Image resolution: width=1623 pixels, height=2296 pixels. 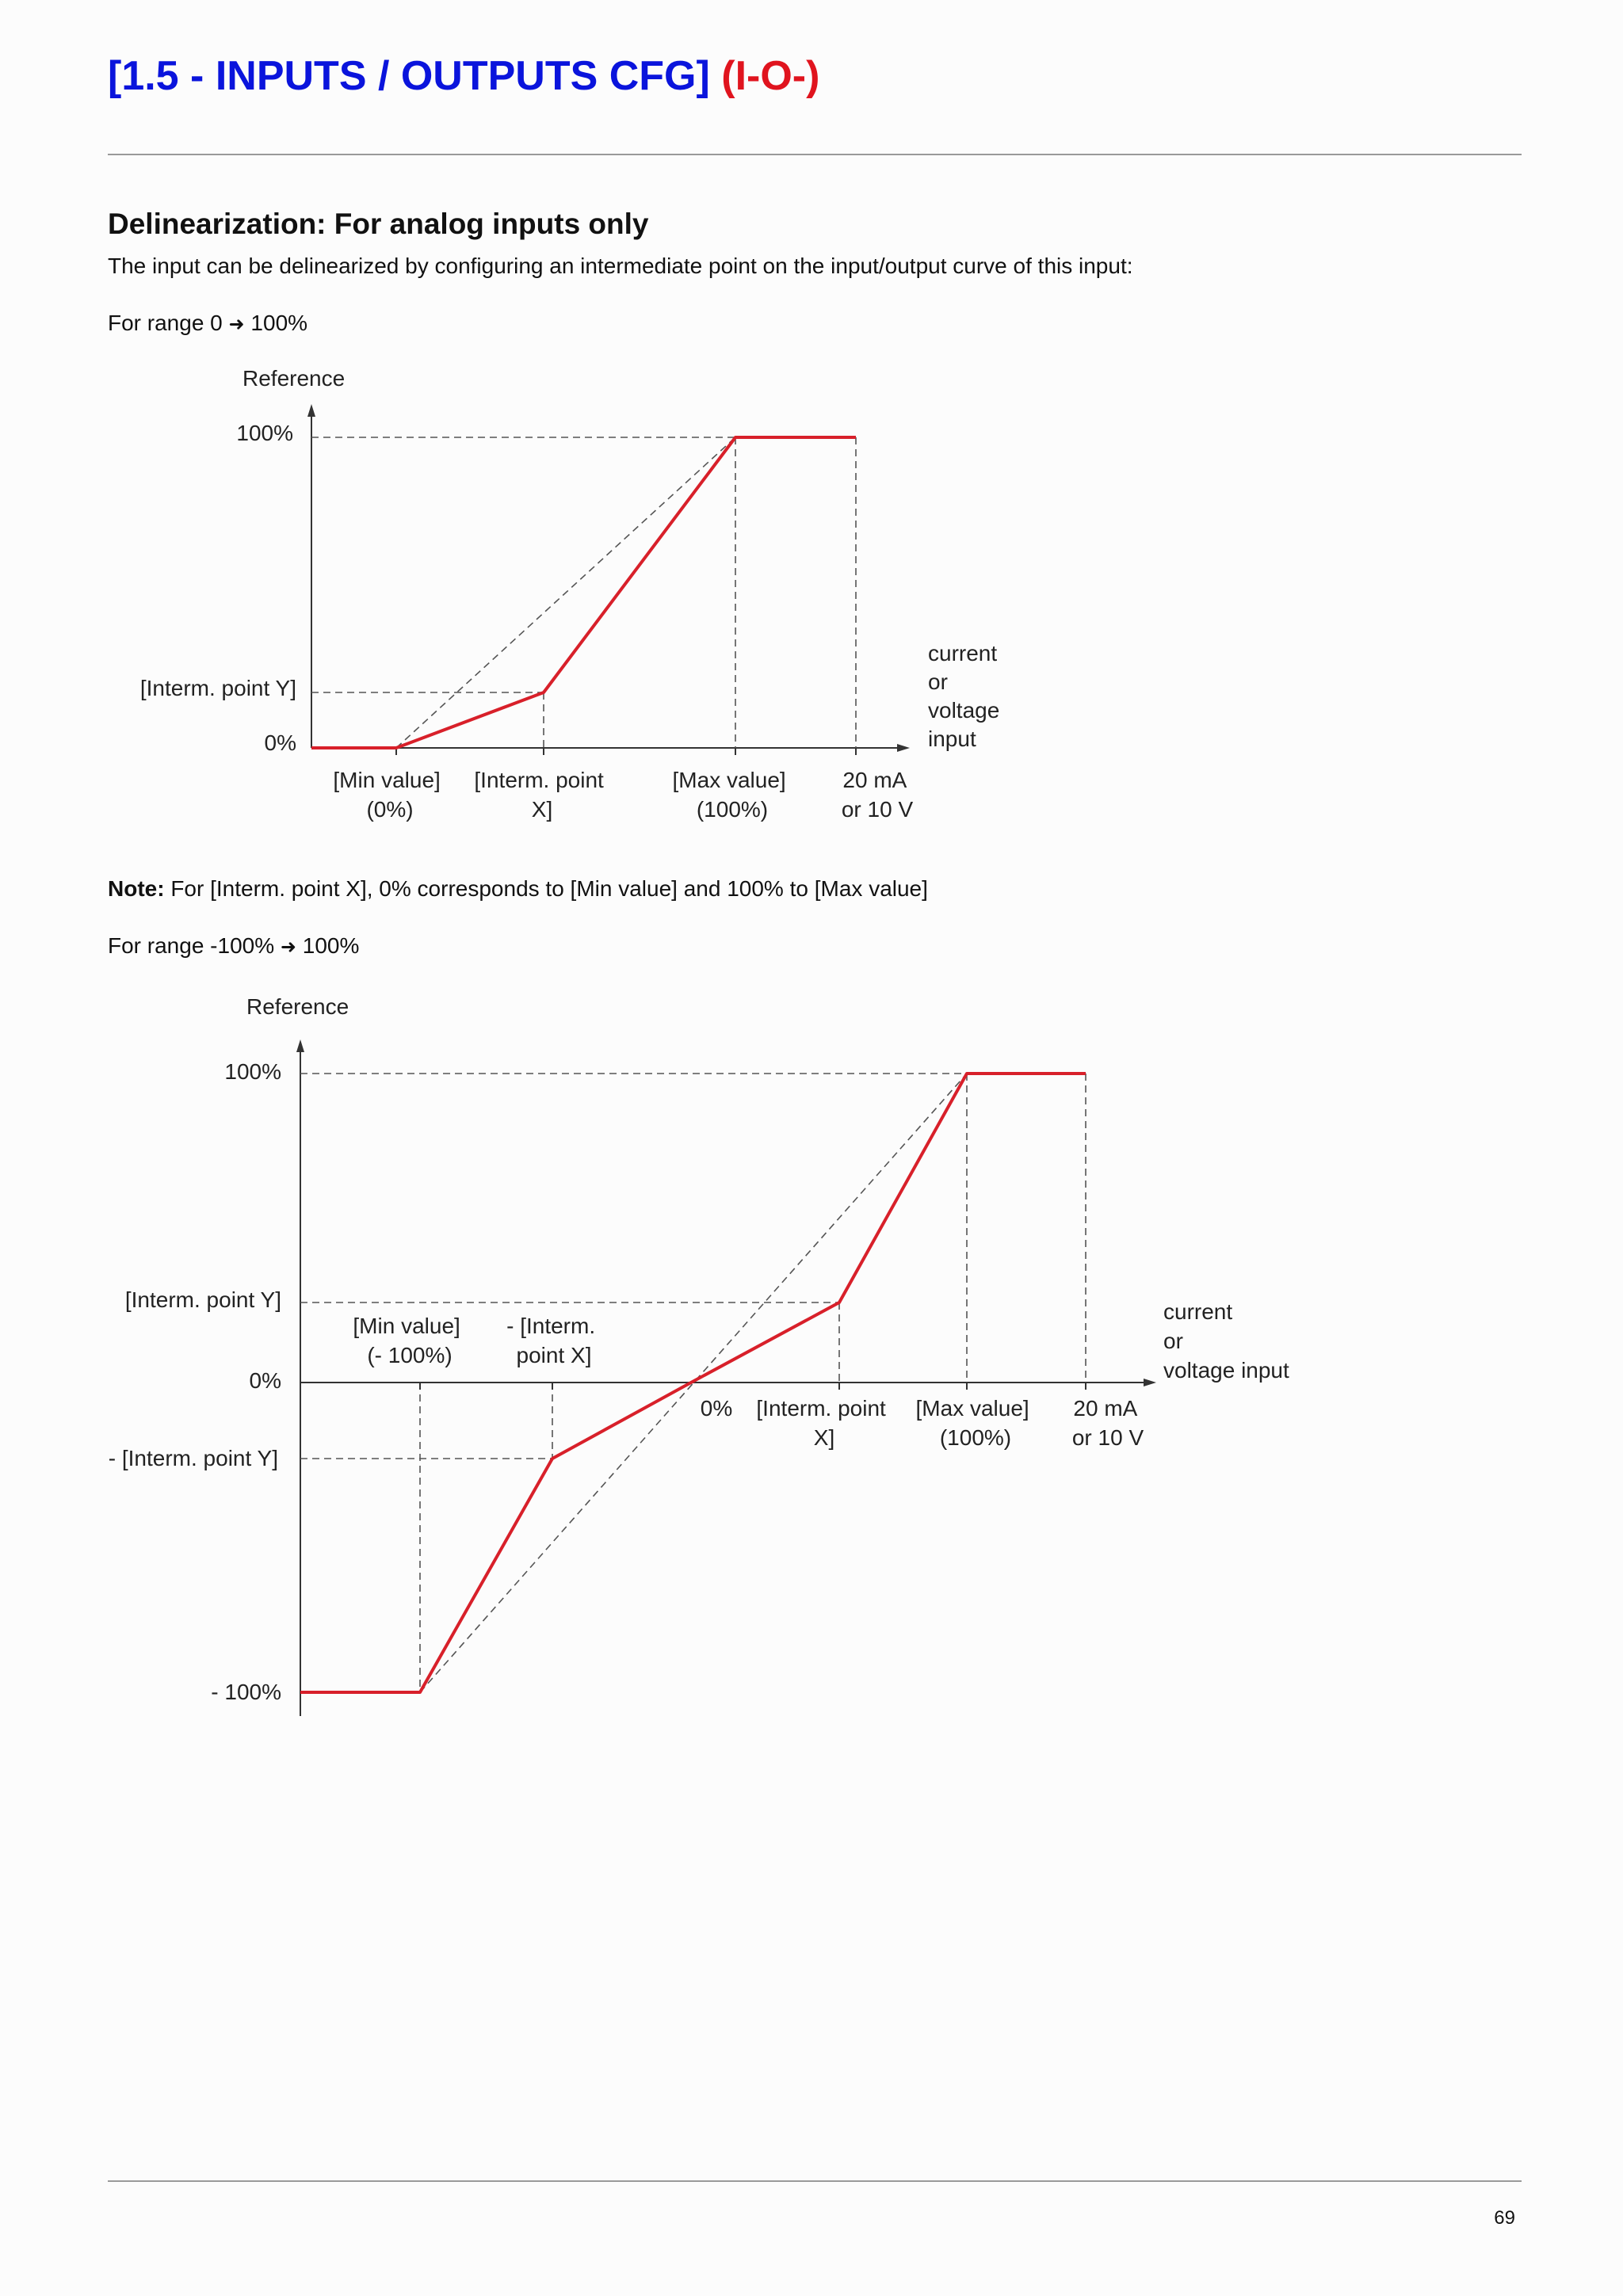 I want to click on range2-label: For range -100% ➜ 100%, so click(x=233, y=946).